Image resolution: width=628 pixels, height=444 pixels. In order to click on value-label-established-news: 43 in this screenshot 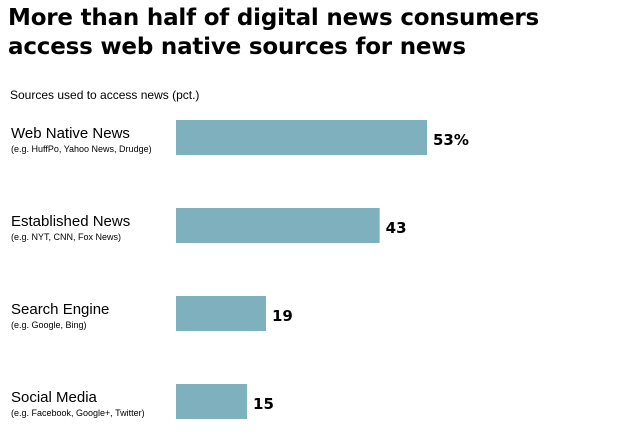, I will do `click(396, 228)`.